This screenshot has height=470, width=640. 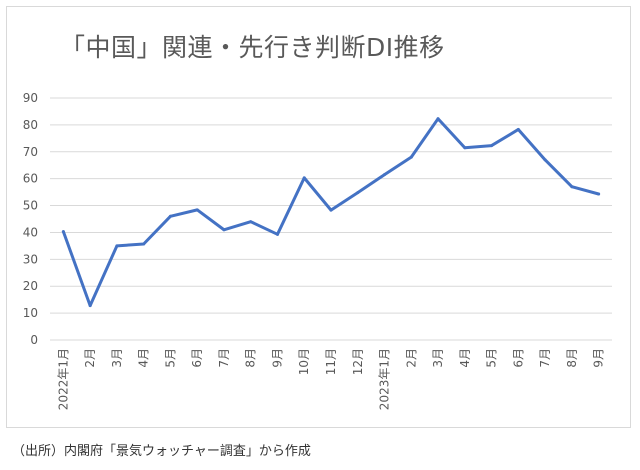 What do you see at coordinates (30, 152) in the screenshot?
I see `y-tick-label: 70` at bounding box center [30, 152].